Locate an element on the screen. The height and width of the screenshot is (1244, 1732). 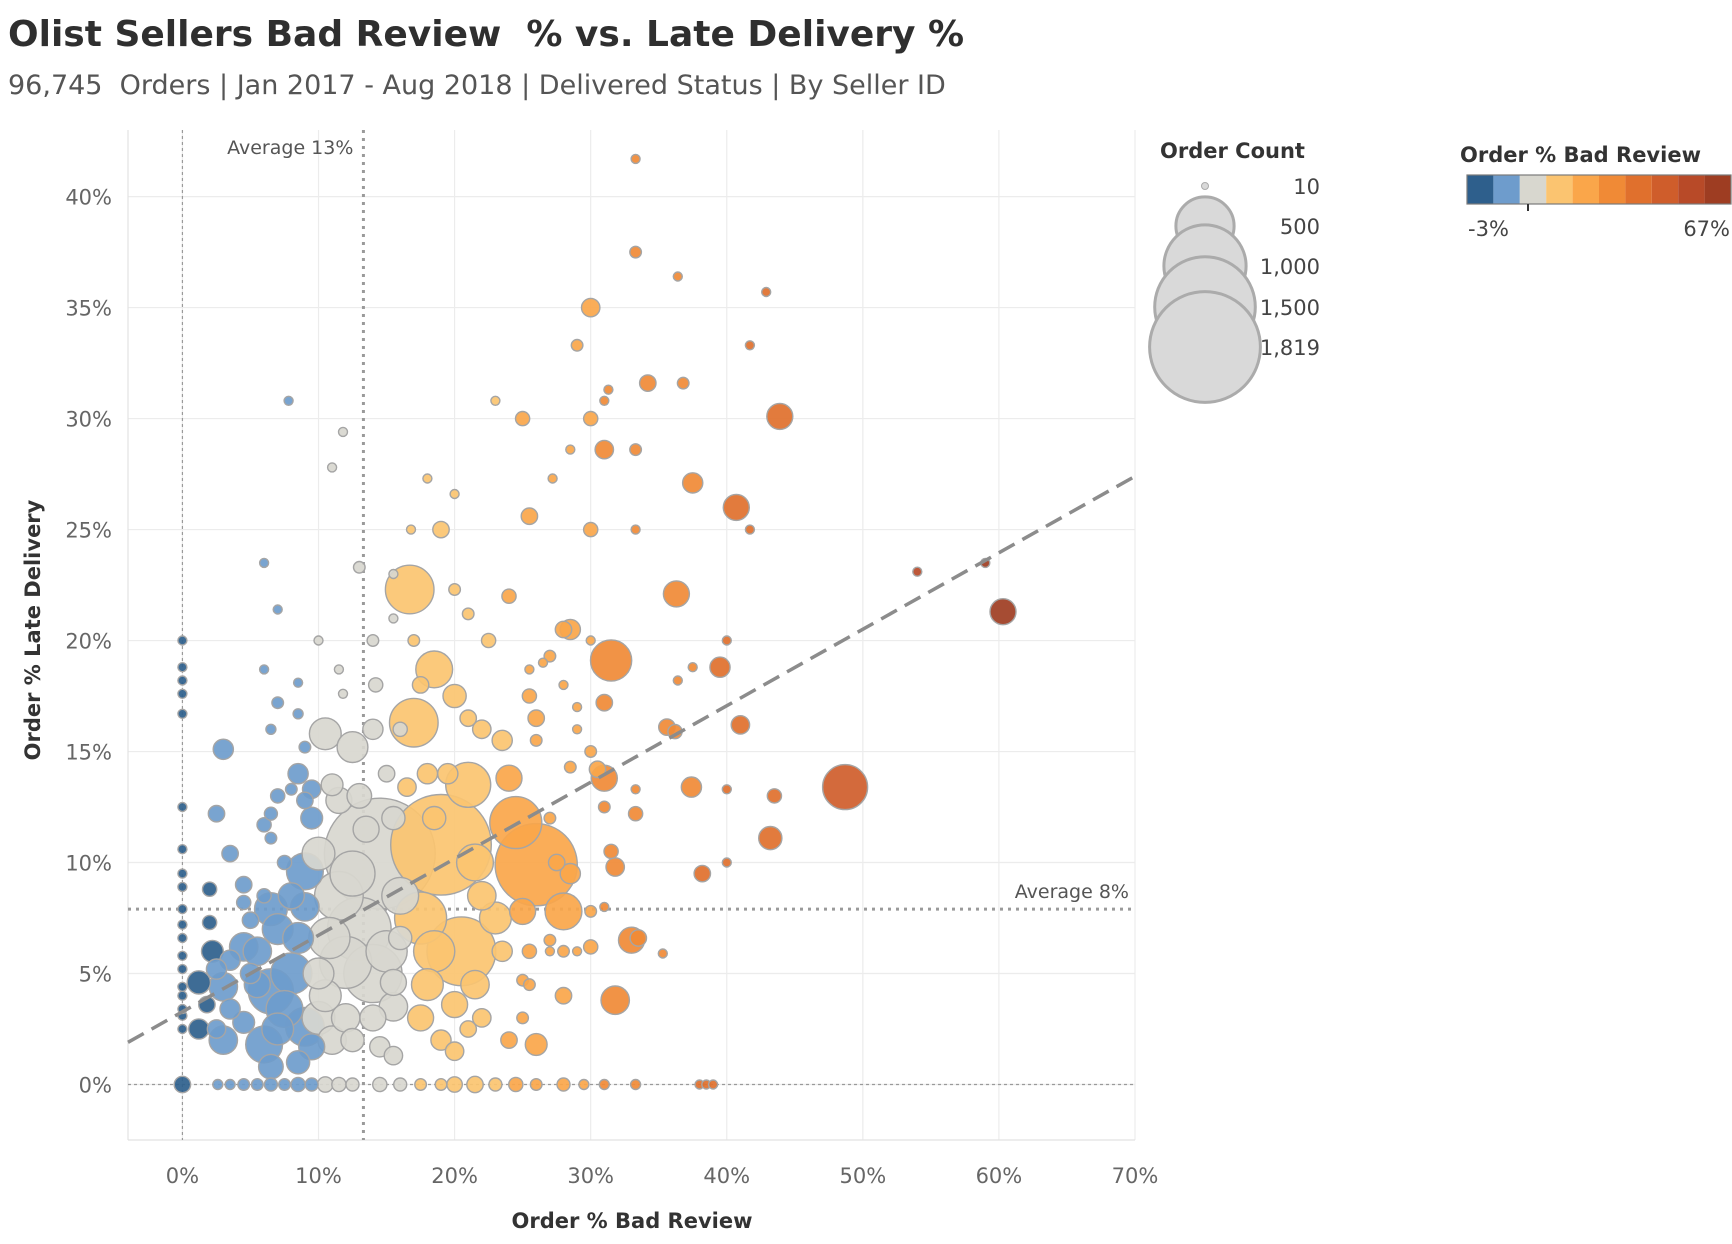
size-legend-title: Order Count is located at coordinates (1232, 151).